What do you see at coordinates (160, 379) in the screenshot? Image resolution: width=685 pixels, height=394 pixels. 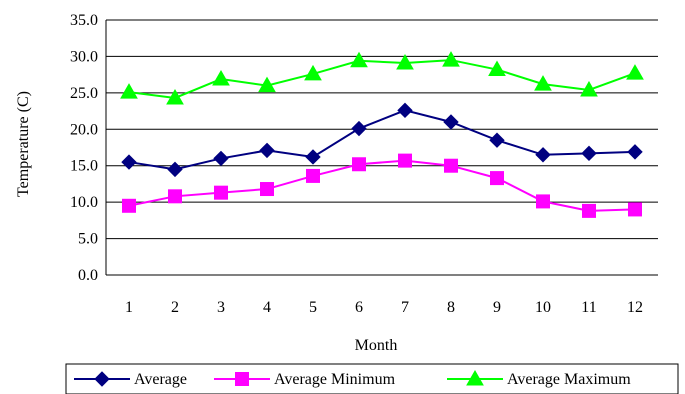 I see `legend-label: Average` at bounding box center [160, 379].